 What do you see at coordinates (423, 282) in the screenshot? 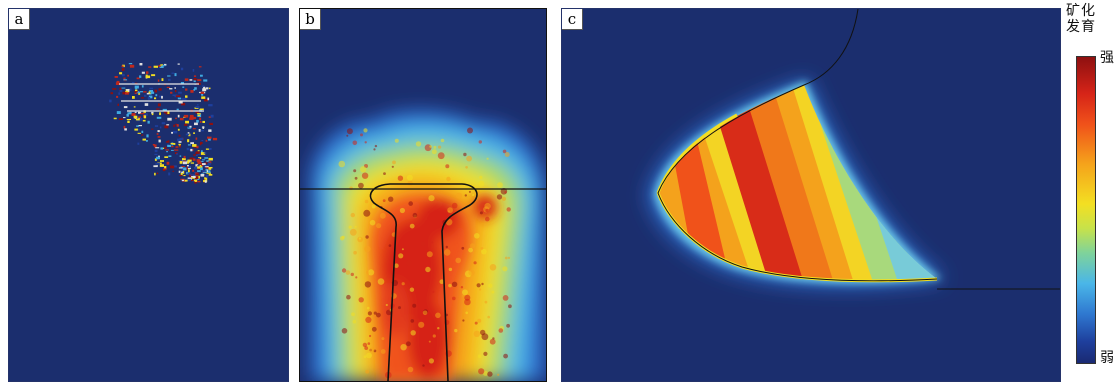
I see `panel-b-orebody-outline` at bounding box center [423, 282].